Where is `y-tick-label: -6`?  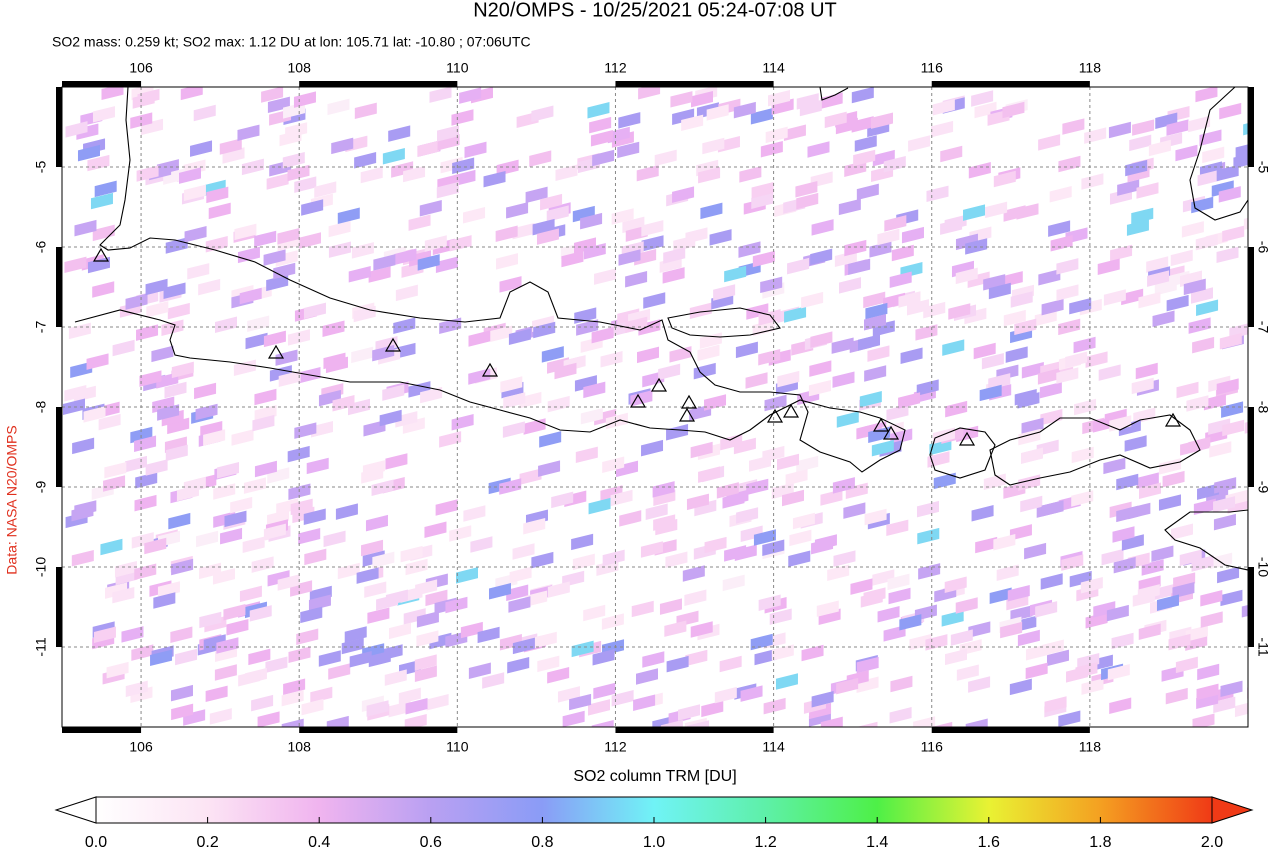
y-tick-label: -6 is located at coordinates (41, 247).